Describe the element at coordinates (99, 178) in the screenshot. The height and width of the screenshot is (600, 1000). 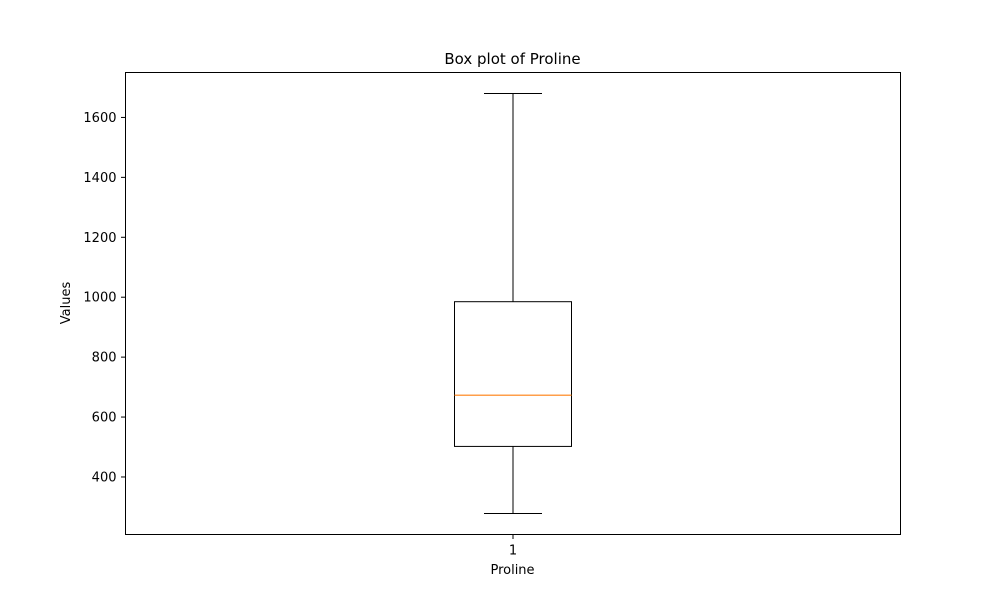
I see `y-tick-label: 1400` at that location.